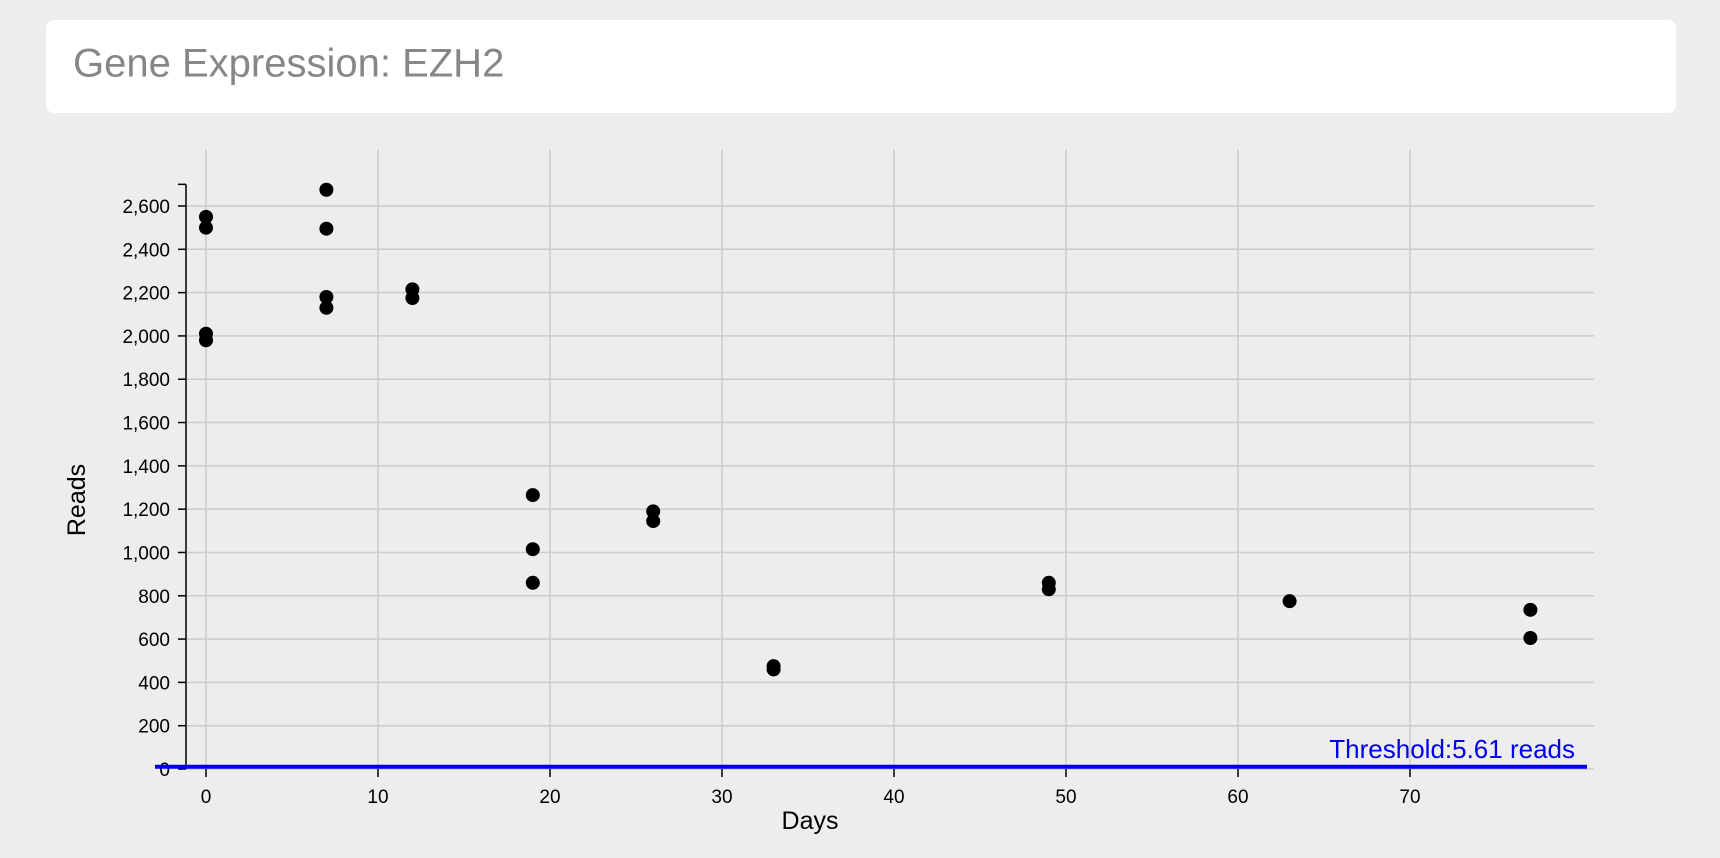  What do you see at coordinates (893, 797) in the screenshot?
I see `x-tick-label: 40` at bounding box center [893, 797].